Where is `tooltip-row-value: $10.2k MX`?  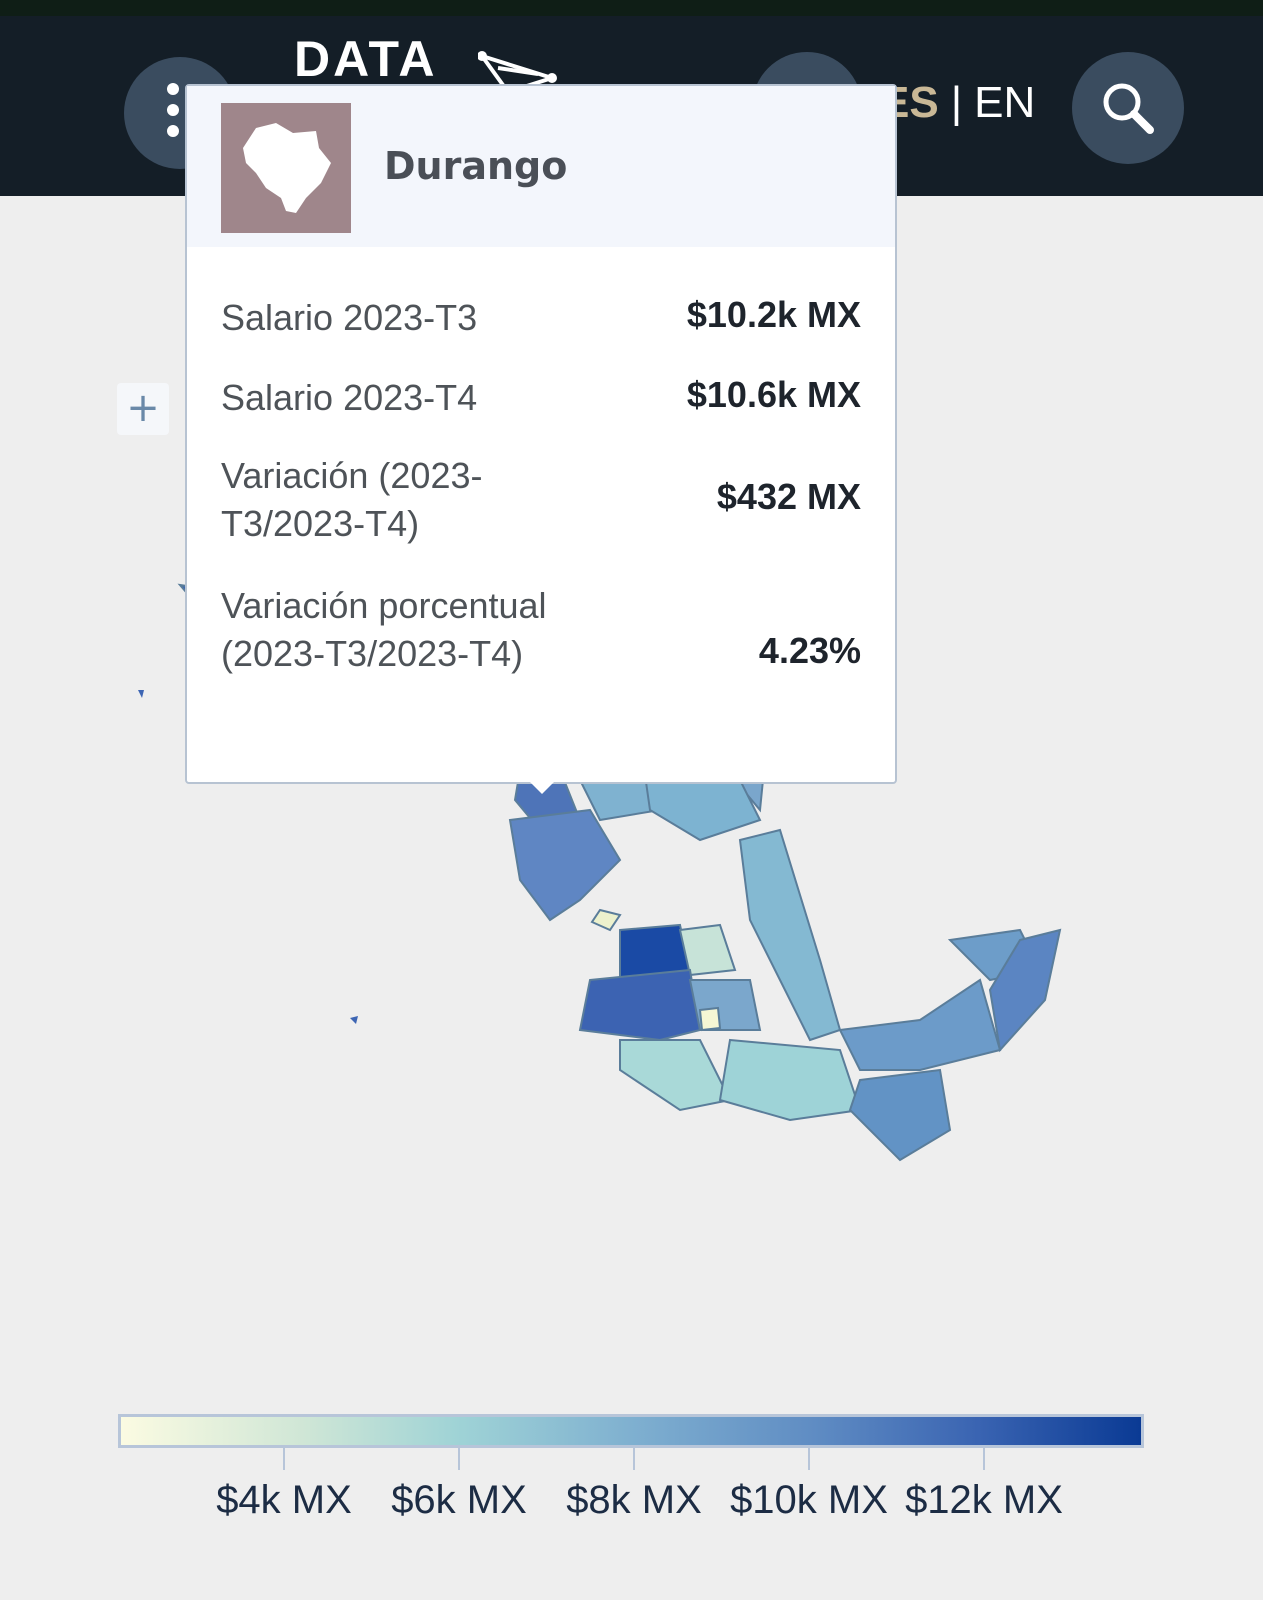 tooltip-row-value: $10.2k MX is located at coordinates (773, 314).